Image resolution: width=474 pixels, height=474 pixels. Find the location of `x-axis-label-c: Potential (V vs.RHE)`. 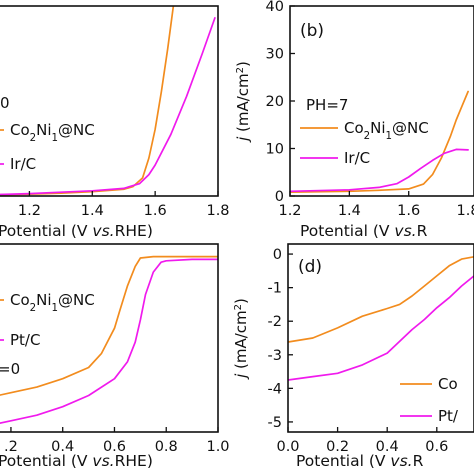

x-axis-label-c: Potential (V vs.RHE) is located at coordinates (76, 461).